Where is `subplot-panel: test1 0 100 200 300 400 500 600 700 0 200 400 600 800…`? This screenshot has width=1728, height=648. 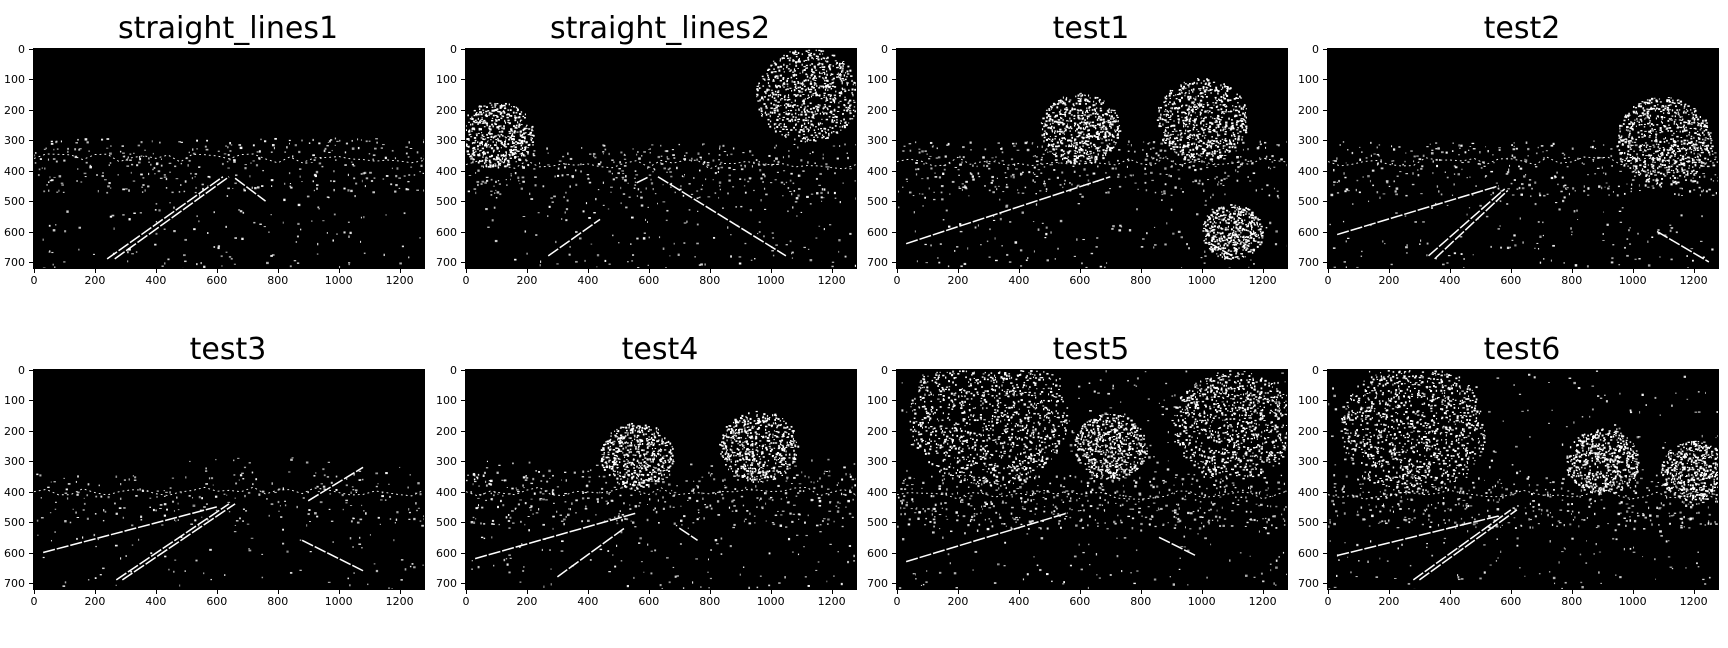 subplot-panel: test1 0 100 200 300 400 500 600 700 0 200 400 600 800… is located at coordinates (1091, 170).